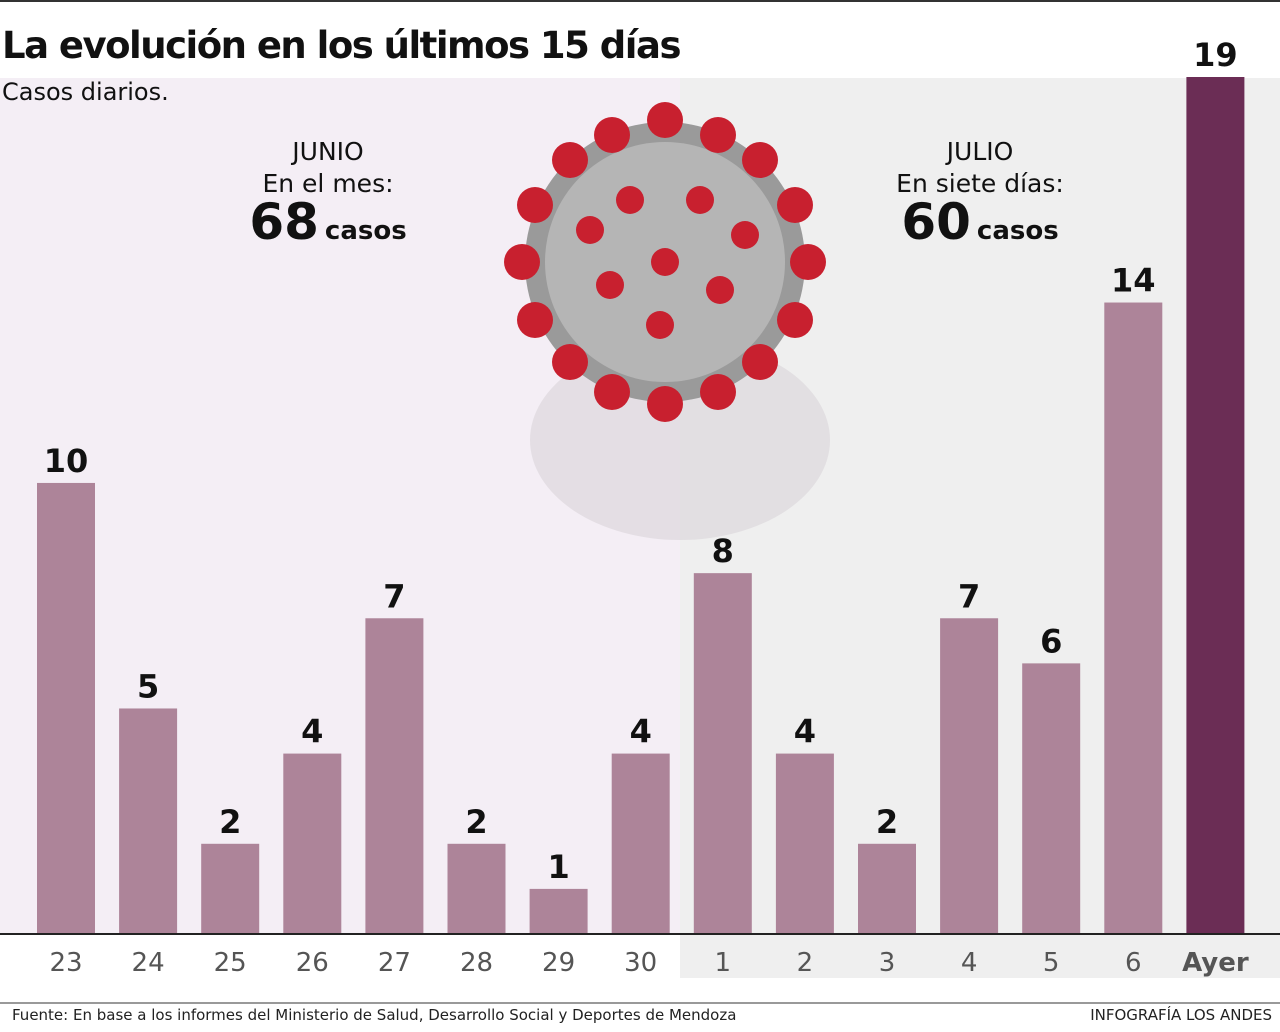  What do you see at coordinates (805, 963) in the screenshot?
I see `x-tick-label: 2` at bounding box center [805, 963].